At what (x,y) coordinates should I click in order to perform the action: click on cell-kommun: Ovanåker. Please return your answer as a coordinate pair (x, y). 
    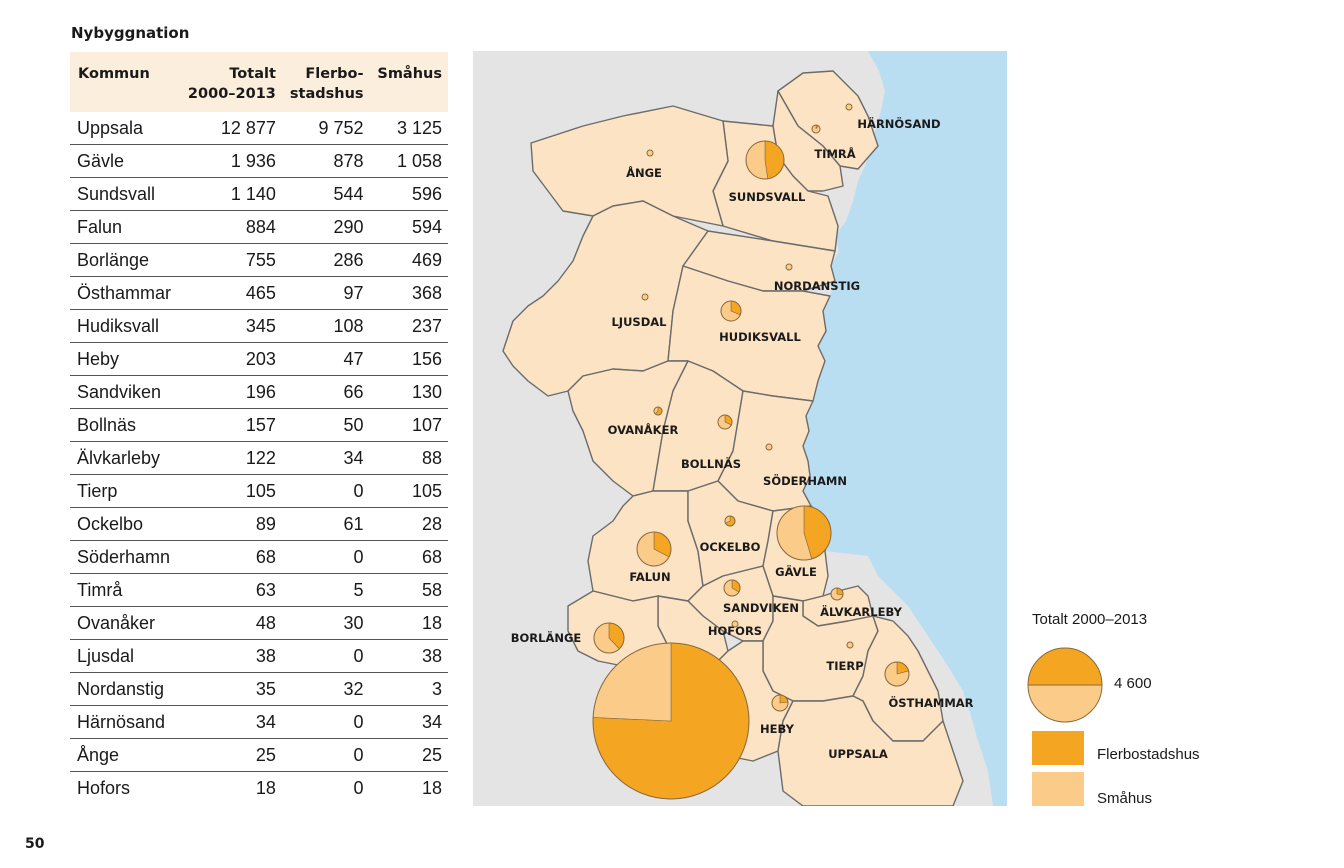
    Looking at the image, I should click on (125, 623).